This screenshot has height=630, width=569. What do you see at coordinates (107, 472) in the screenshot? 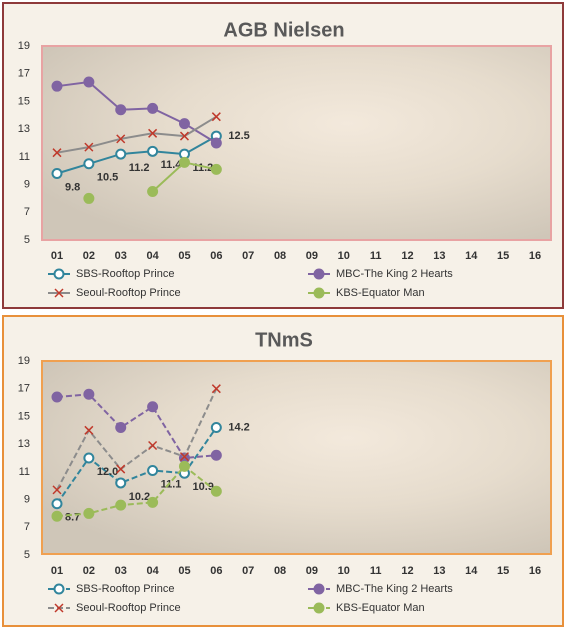
I see `data-label: 12.0` at bounding box center [107, 472].